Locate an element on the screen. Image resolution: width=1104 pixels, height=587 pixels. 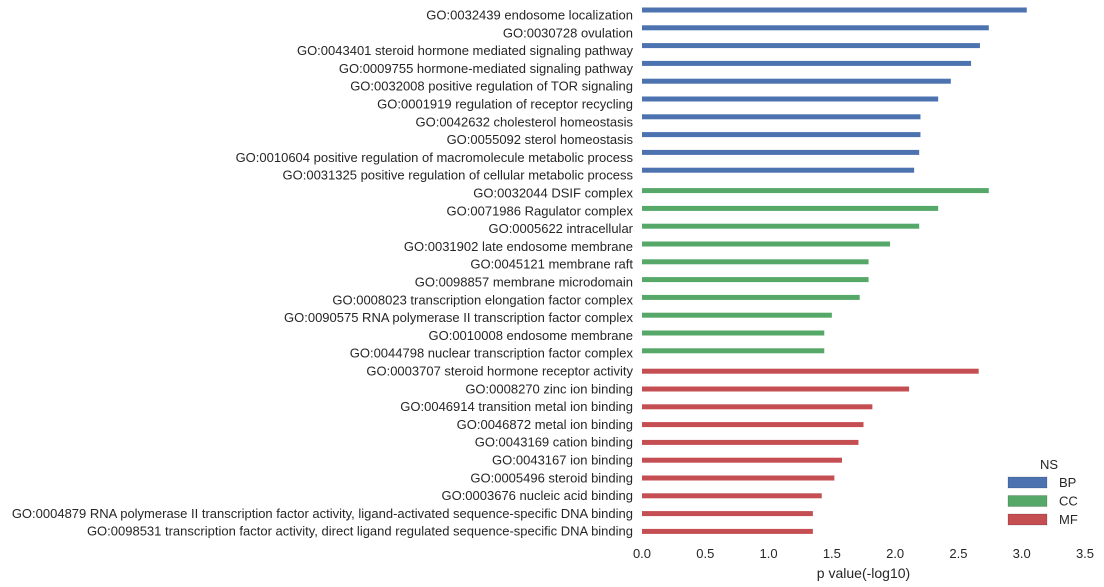
category-label: GO:0045121 membrane raft is located at coordinates (551, 264).